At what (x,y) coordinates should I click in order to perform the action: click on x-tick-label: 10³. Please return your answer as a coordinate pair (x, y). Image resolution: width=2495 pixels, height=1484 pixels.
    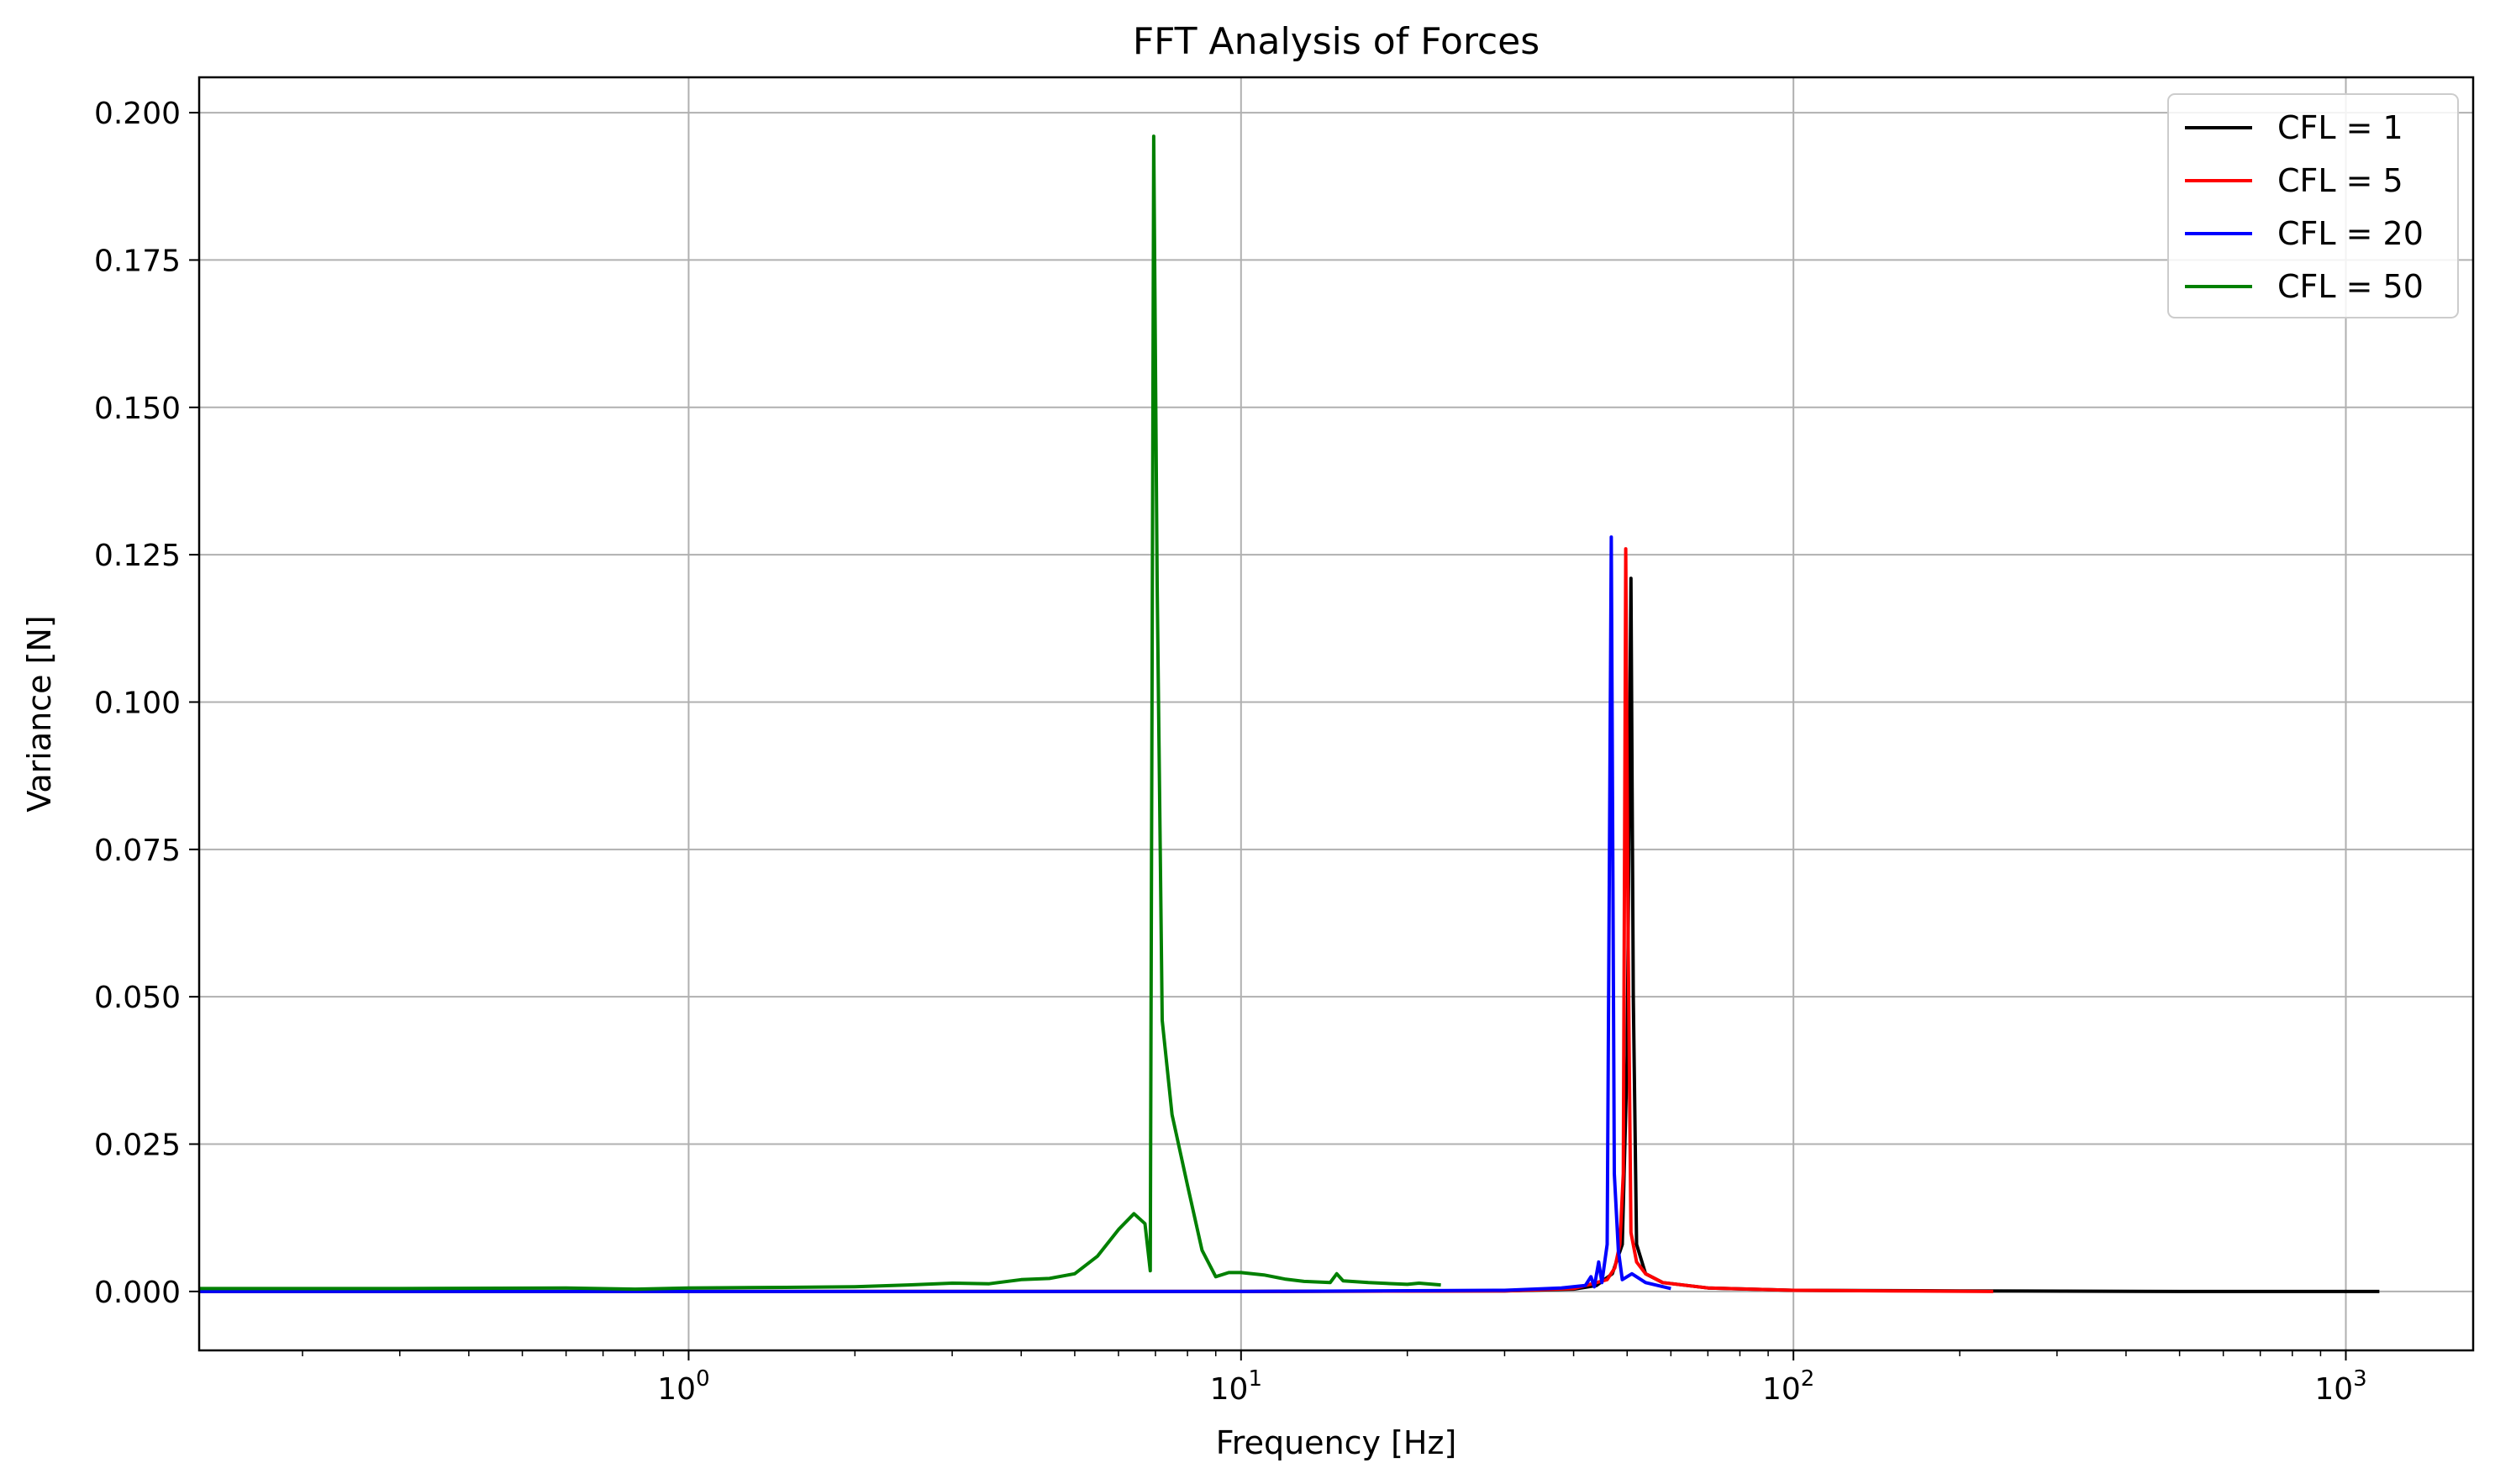
    Looking at the image, I should click on (2340, 1387).